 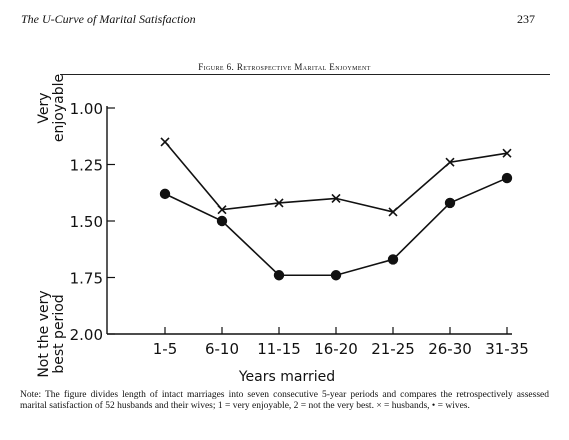 What do you see at coordinates (305, 74) in the screenshot?
I see `title-rule` at bounding box center [305, 74].